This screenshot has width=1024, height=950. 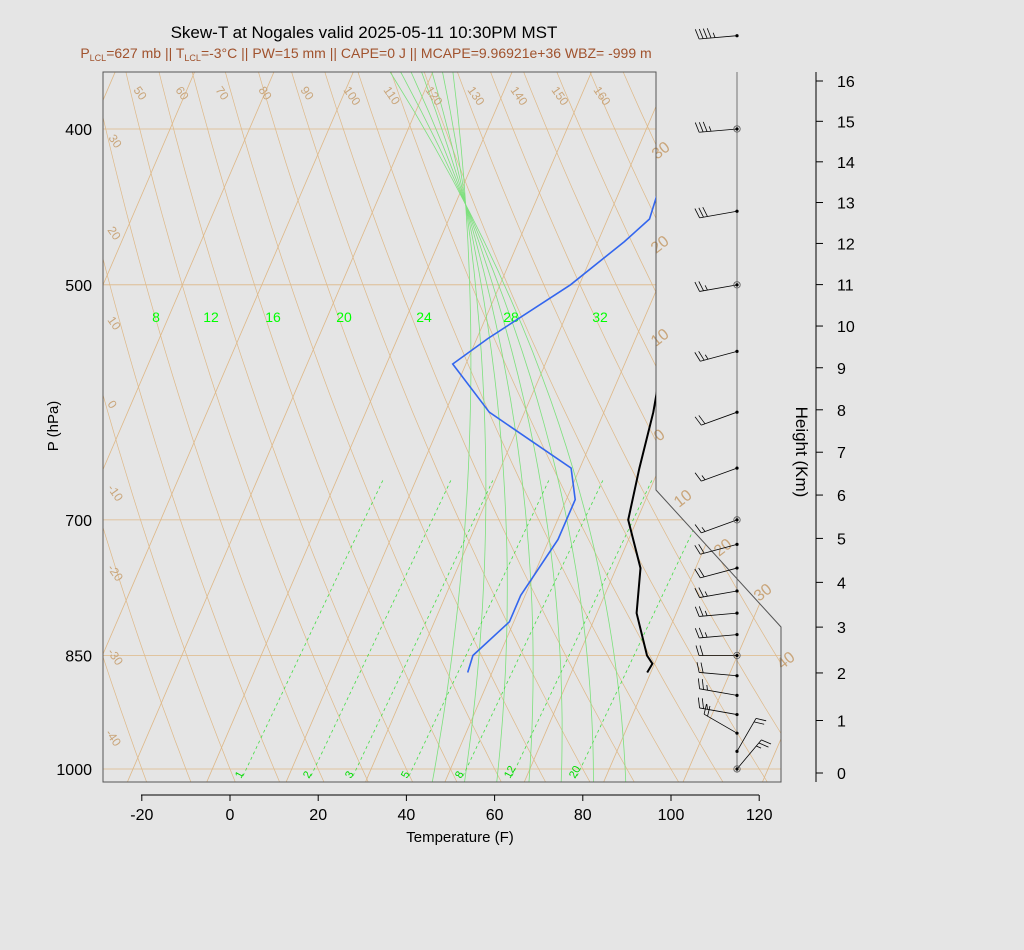 What do you see at coordinates (78, 130) in the screenshot?
I see `pressure-tick-label: 400` at bounding box center [78, 130].